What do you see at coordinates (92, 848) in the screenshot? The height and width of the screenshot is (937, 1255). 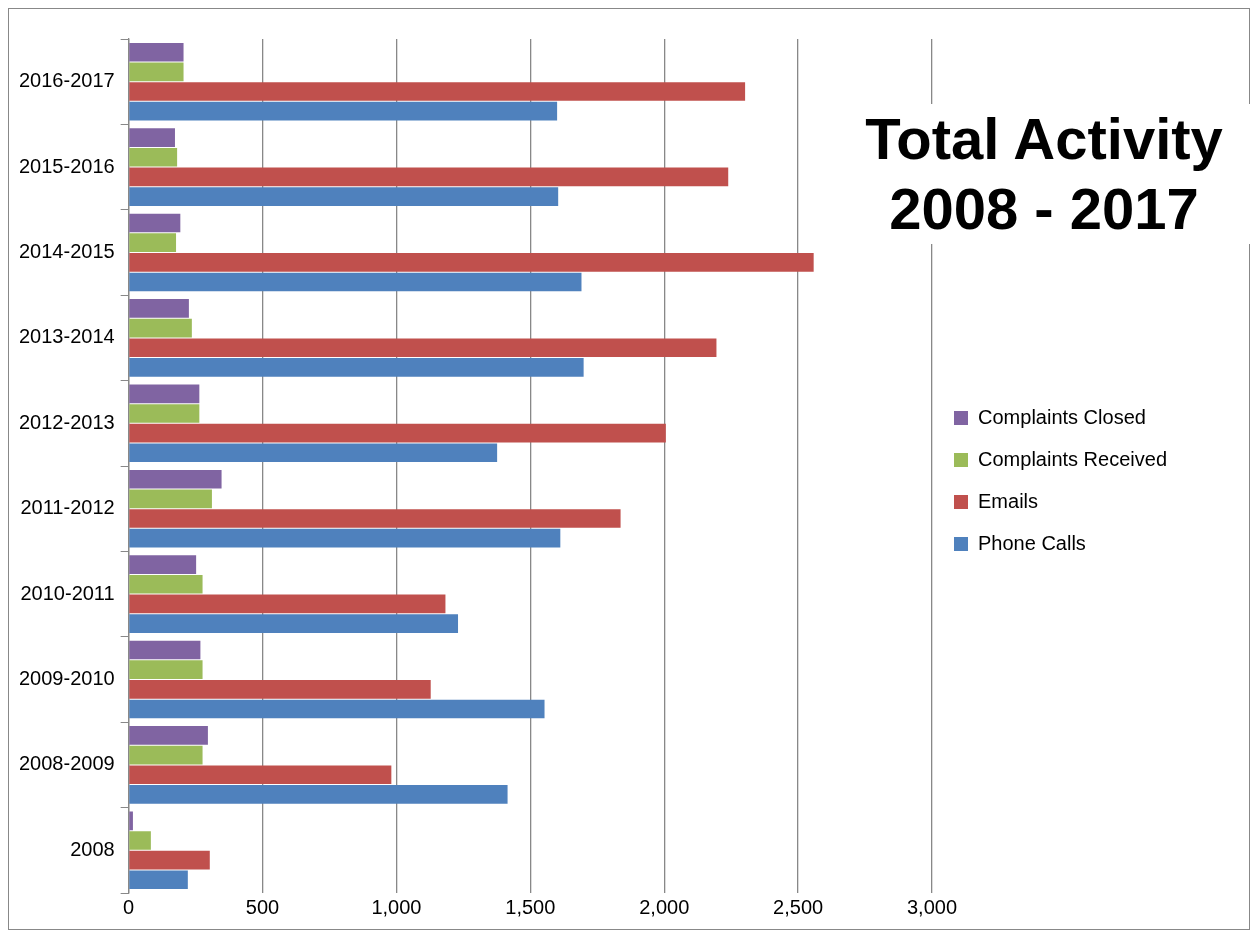 I see `y-tick-label: 2008` at bounding box center [92, 848].